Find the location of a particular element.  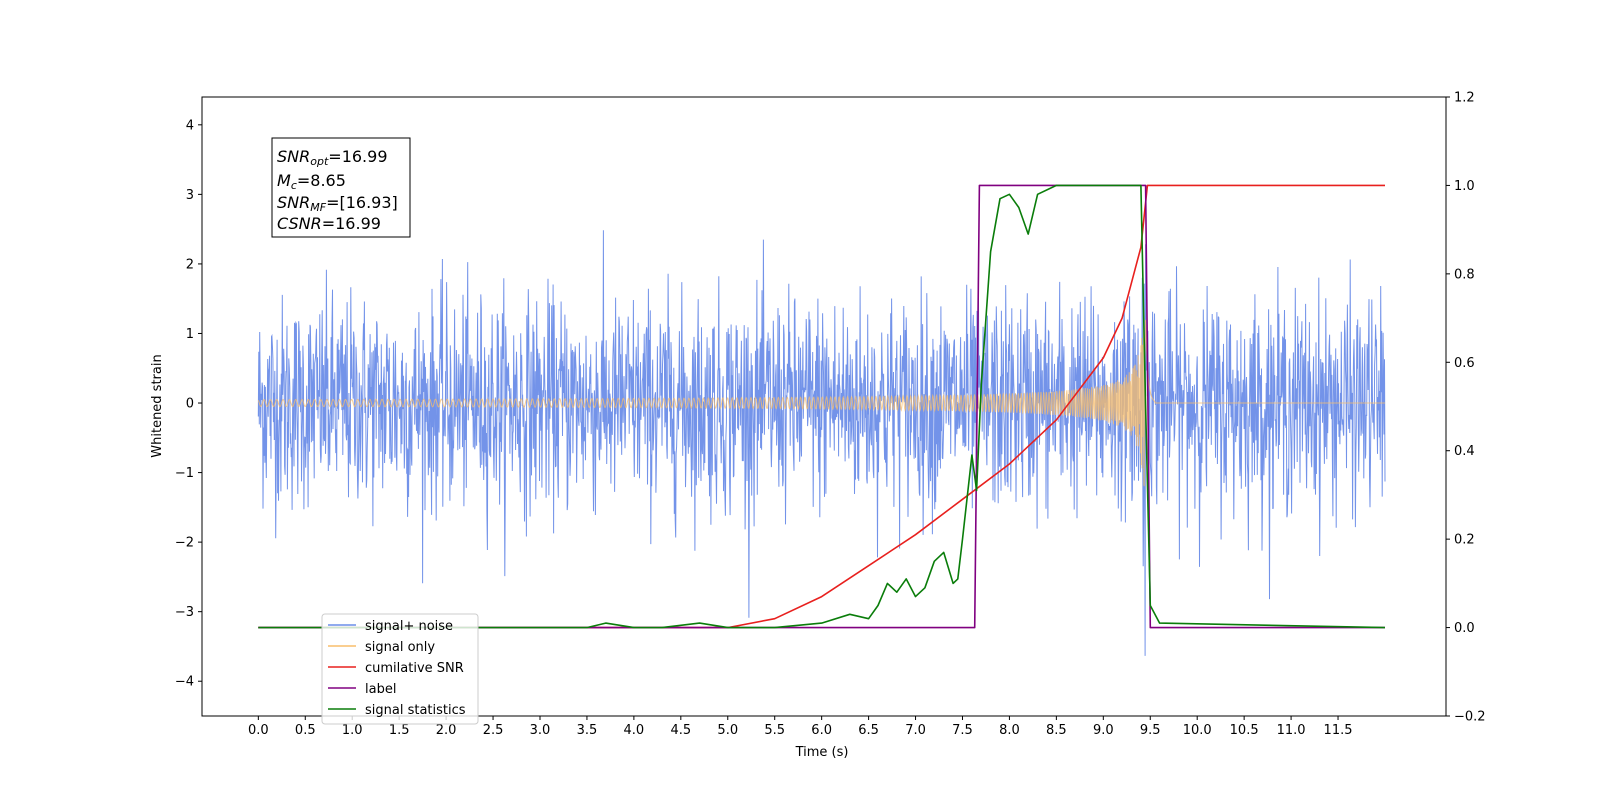

x-tick-label: 9.5 is located at coordinates (1150, 730).